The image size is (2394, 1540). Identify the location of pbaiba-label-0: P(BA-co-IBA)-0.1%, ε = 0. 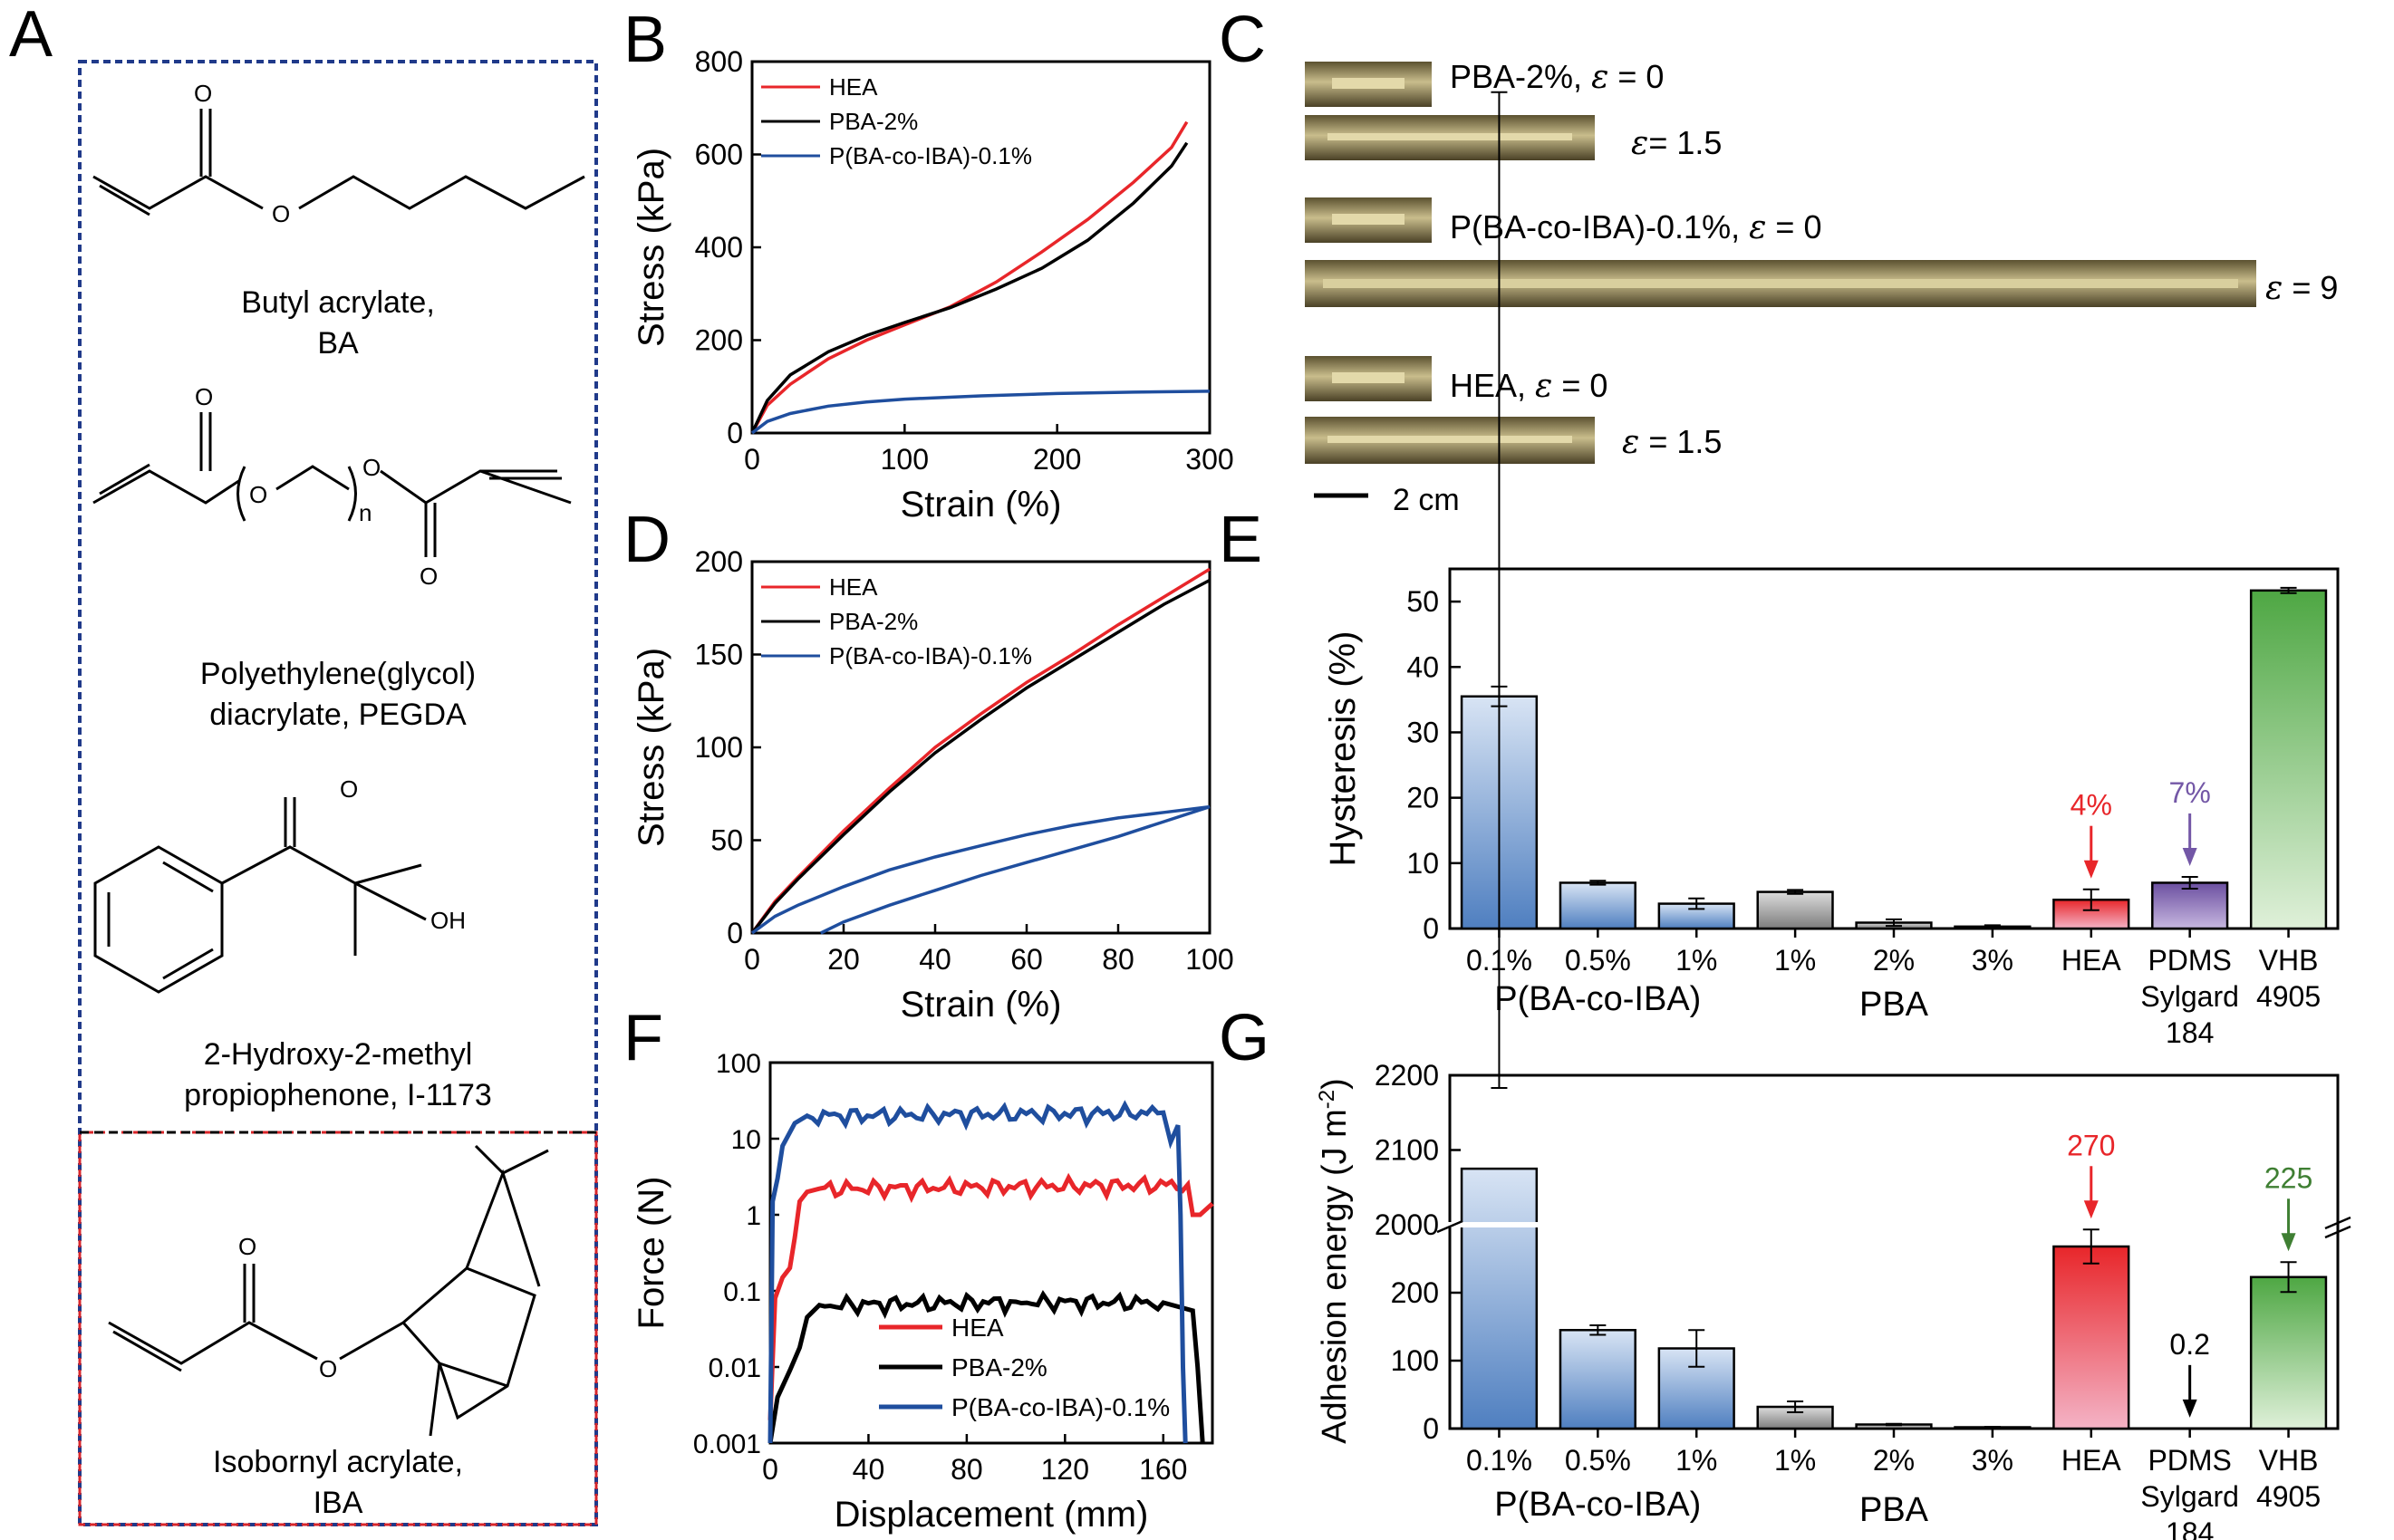
(1635, 227).